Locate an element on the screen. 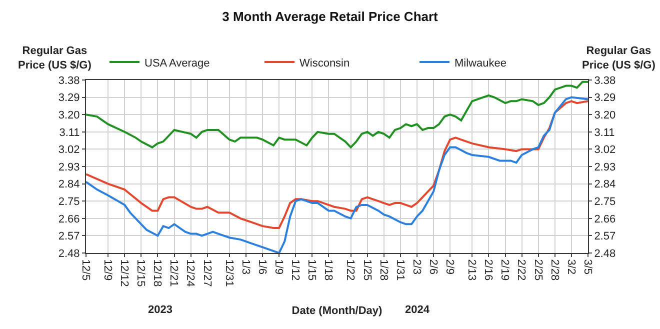 This screenshot has width=660, height=329. y2-tick-label: 2.48 is located at coordinates (605, 254).